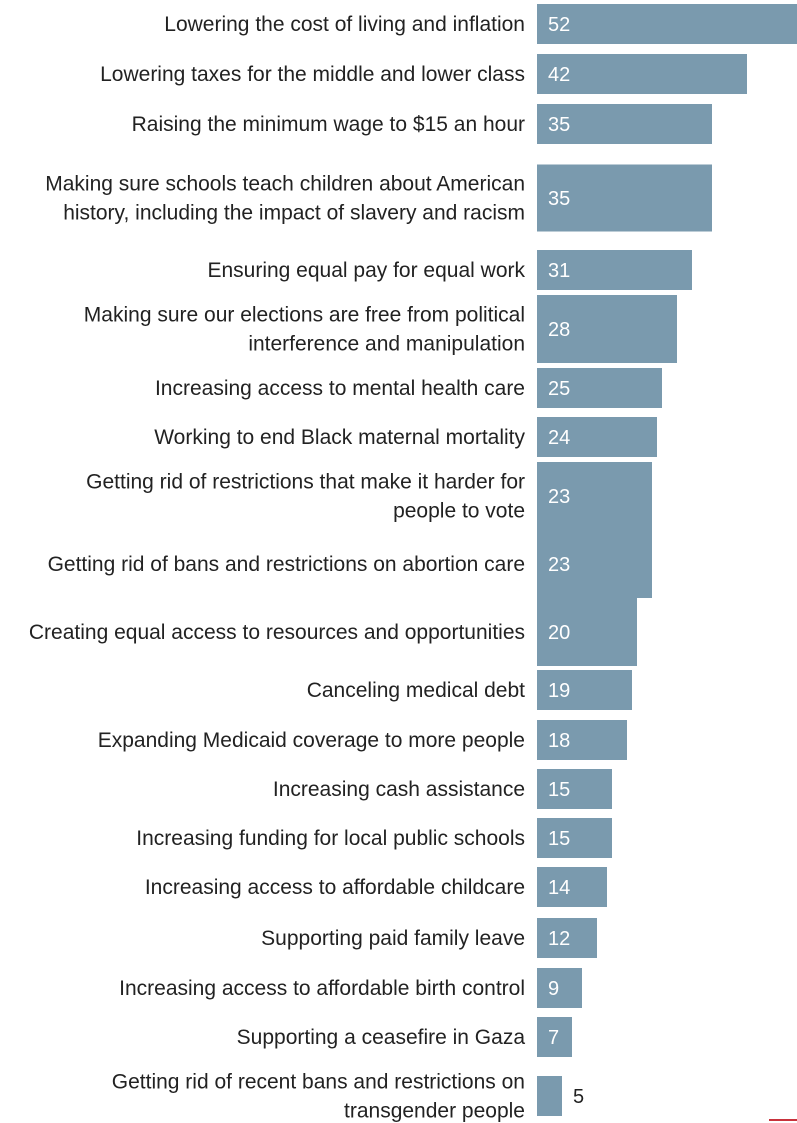  I want to click on category-label: Canceling medical debt, so click(416, 690).